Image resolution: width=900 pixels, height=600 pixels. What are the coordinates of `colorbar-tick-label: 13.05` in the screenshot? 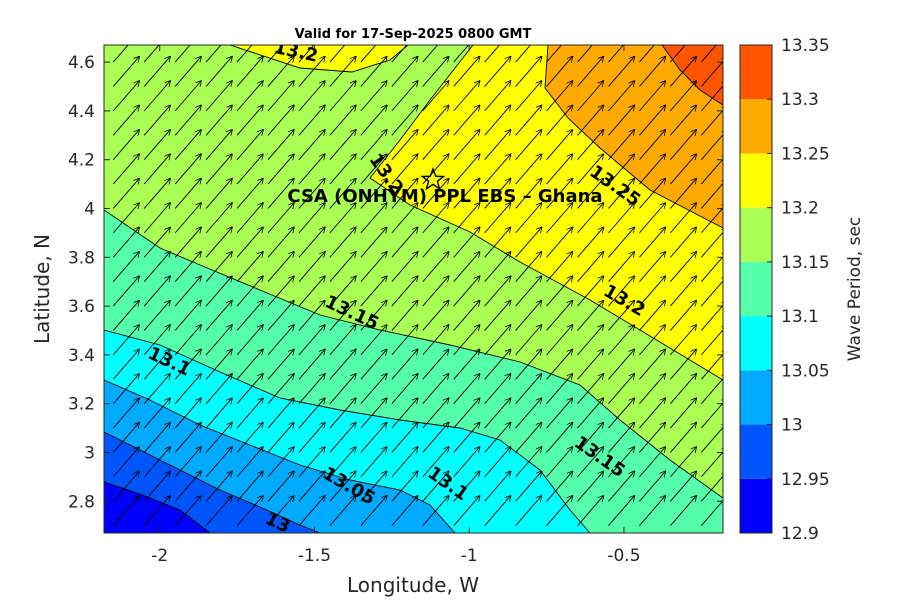 It's located at (805, 371).